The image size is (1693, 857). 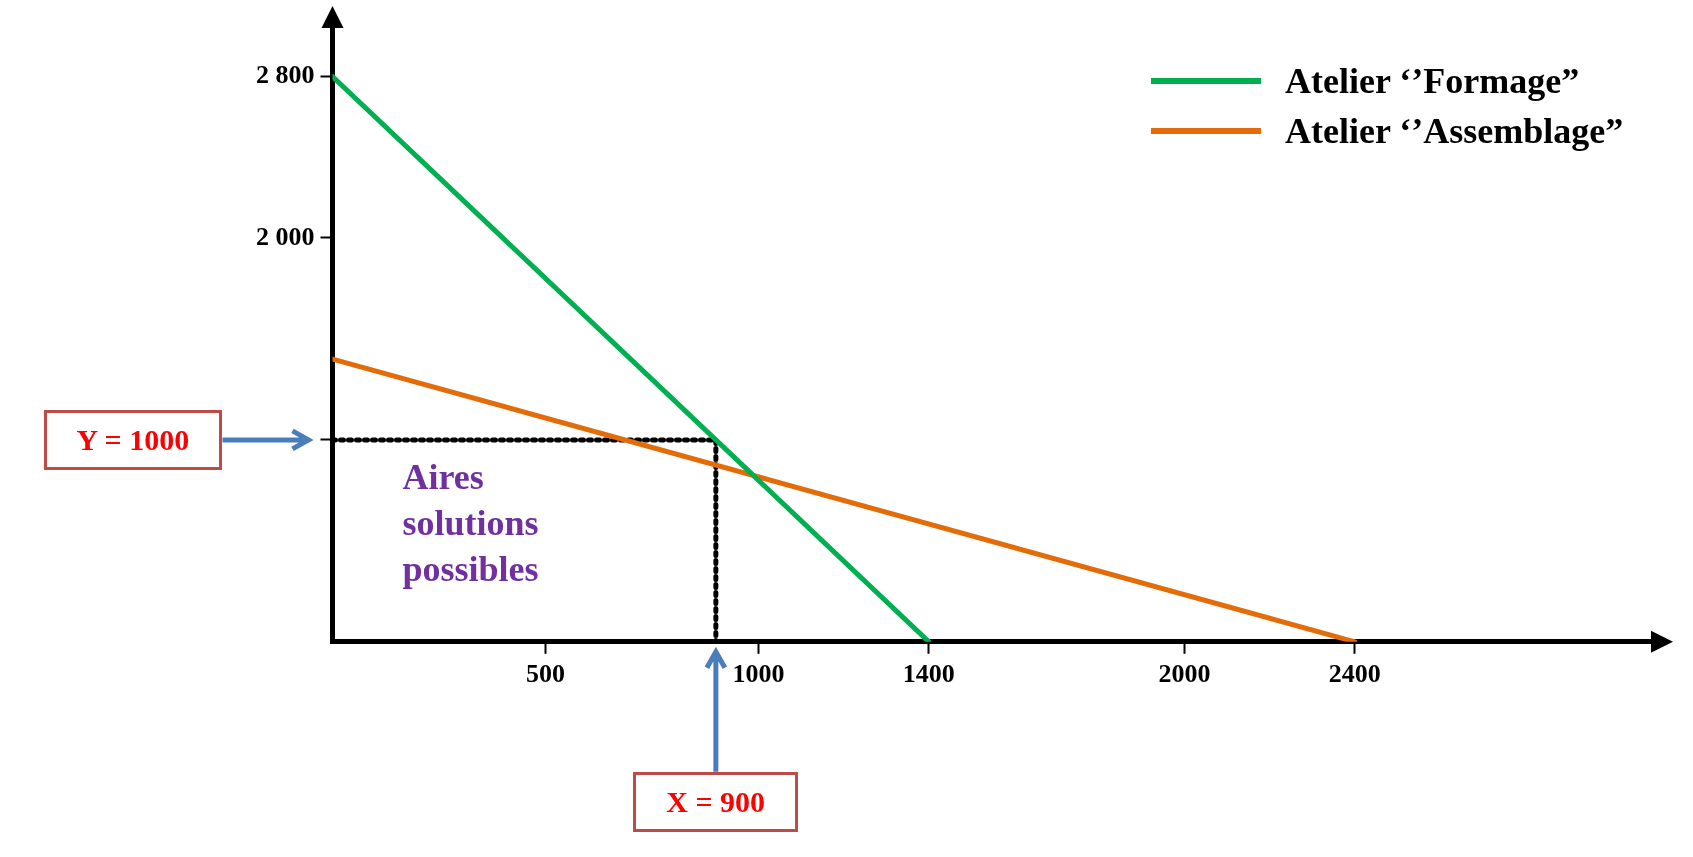 I want to click on x-tick-label: 2000, so click(x=1184, y=674).